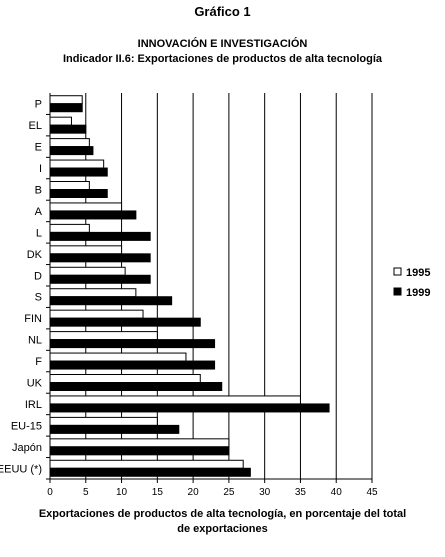 The image size is (445, 557). I want to click on x-axis-label-line2: de exportaciones, so click(222, 529).